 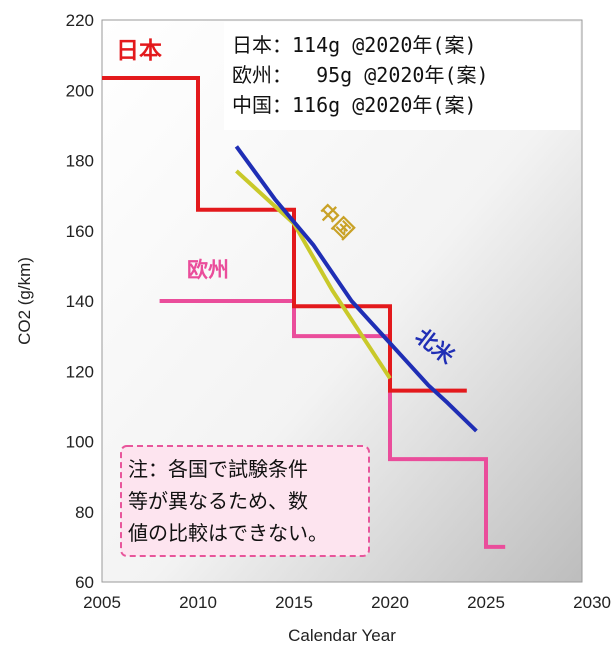 What do you see at coordinates (360, 75) in the screenshot?
I see `legend-line-europe: 欧州： 95g @2020年(案)` at bounding box center [360, 75].